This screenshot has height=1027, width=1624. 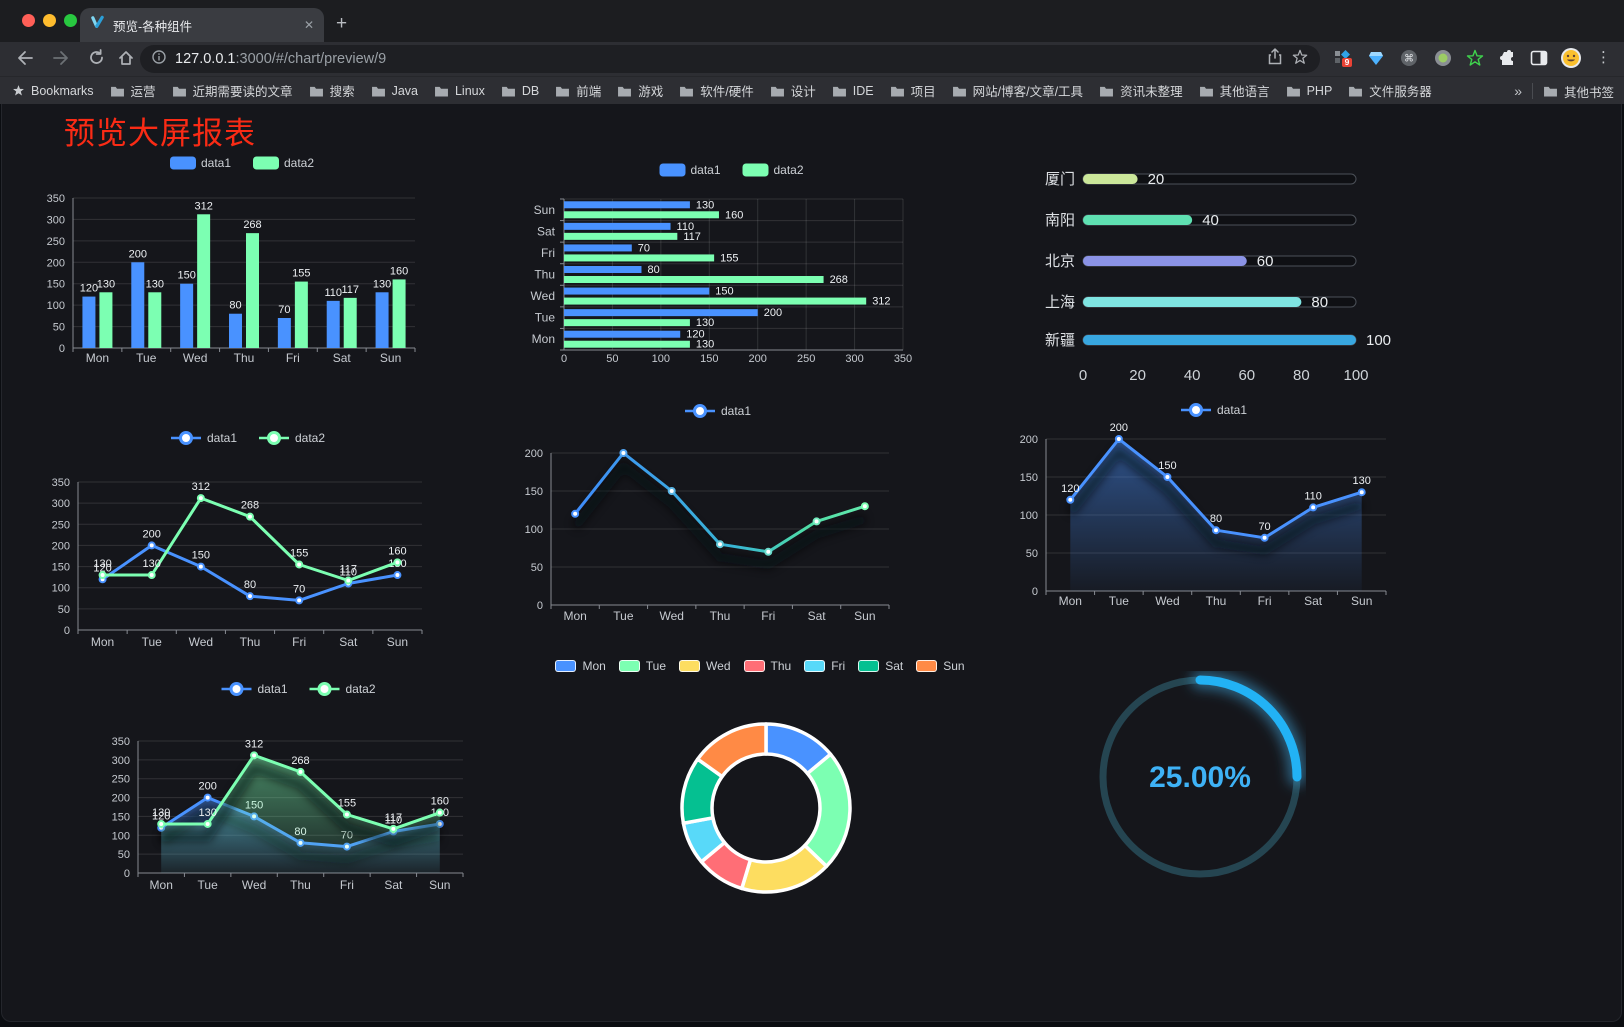 I want to click on bookmarks-manager-item: Bookmarks, so click(x=53, y=91).